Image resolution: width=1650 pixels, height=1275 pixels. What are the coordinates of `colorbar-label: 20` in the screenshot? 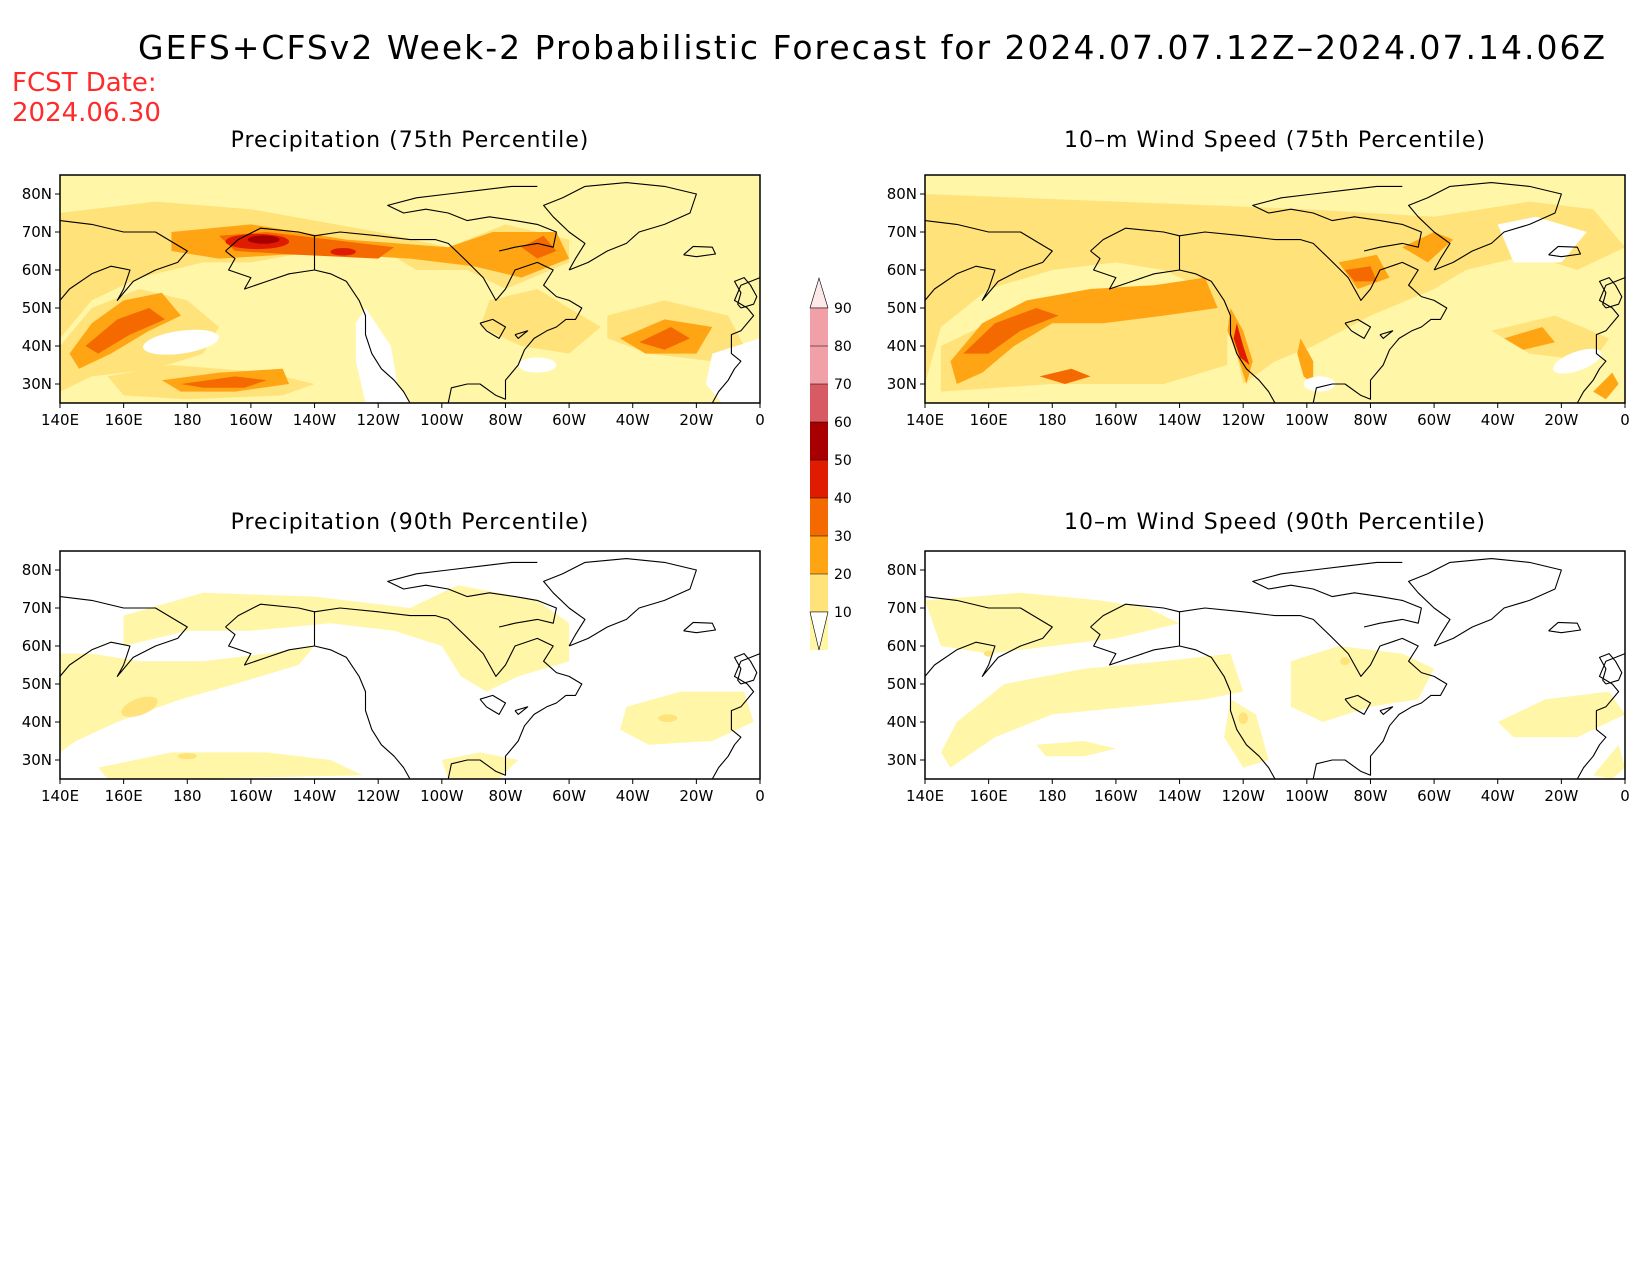 It's located at (843, 575).